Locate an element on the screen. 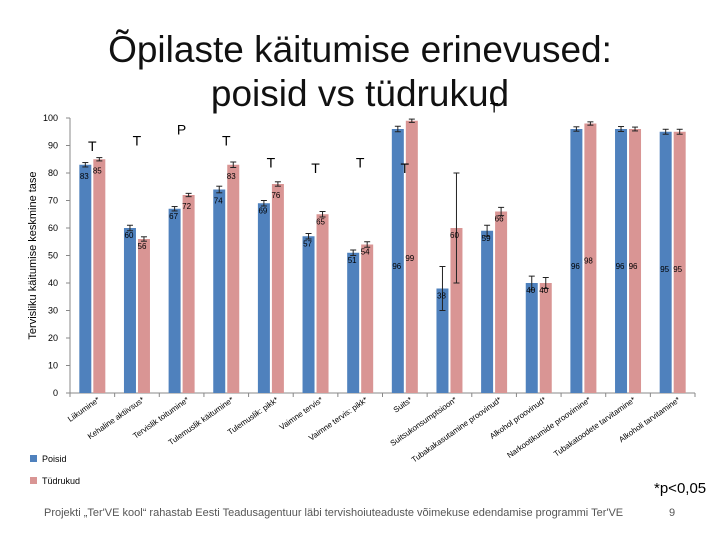  data-label: 57 is located at coordinates (307, 243).